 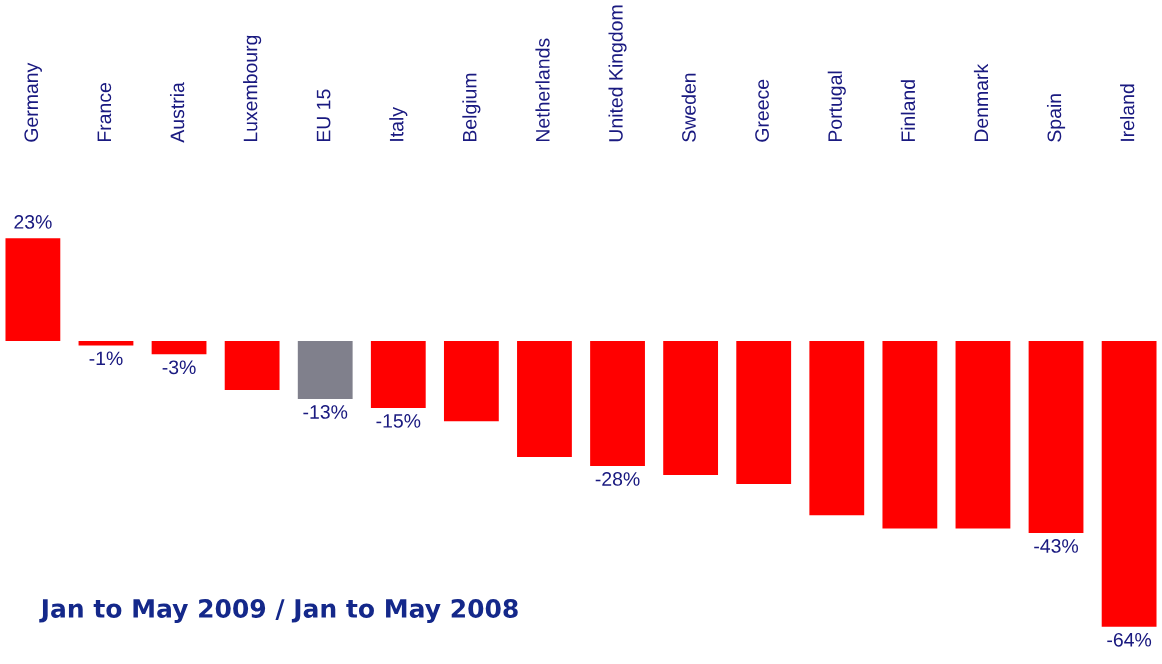 I want to click on x-tick-label: France, so click(x=104, y=112).